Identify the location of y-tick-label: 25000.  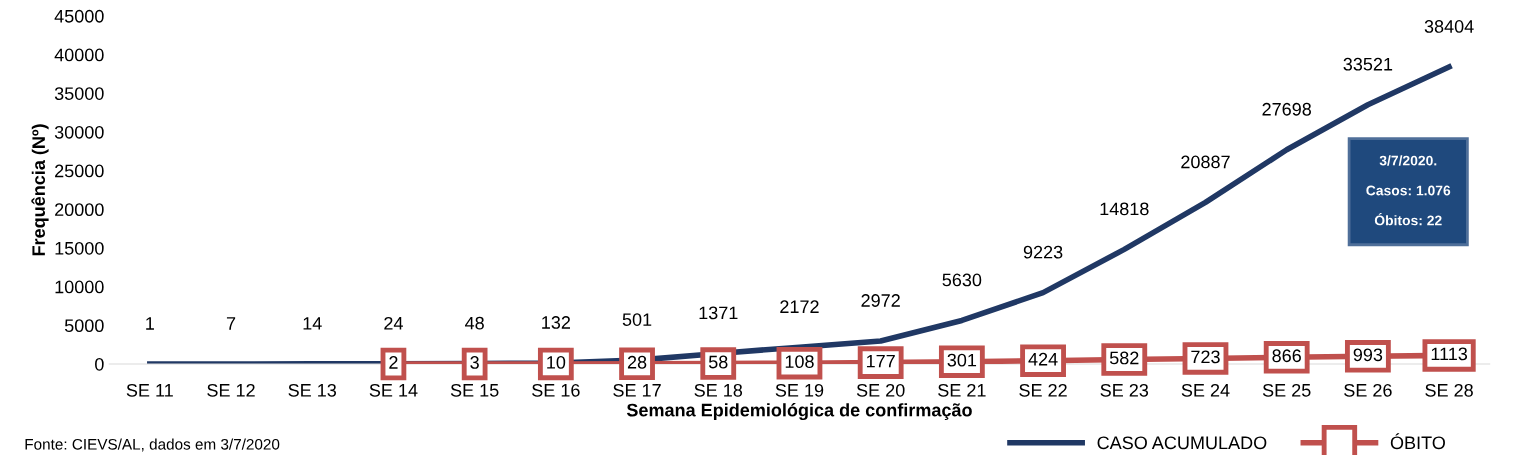
(79, 171).